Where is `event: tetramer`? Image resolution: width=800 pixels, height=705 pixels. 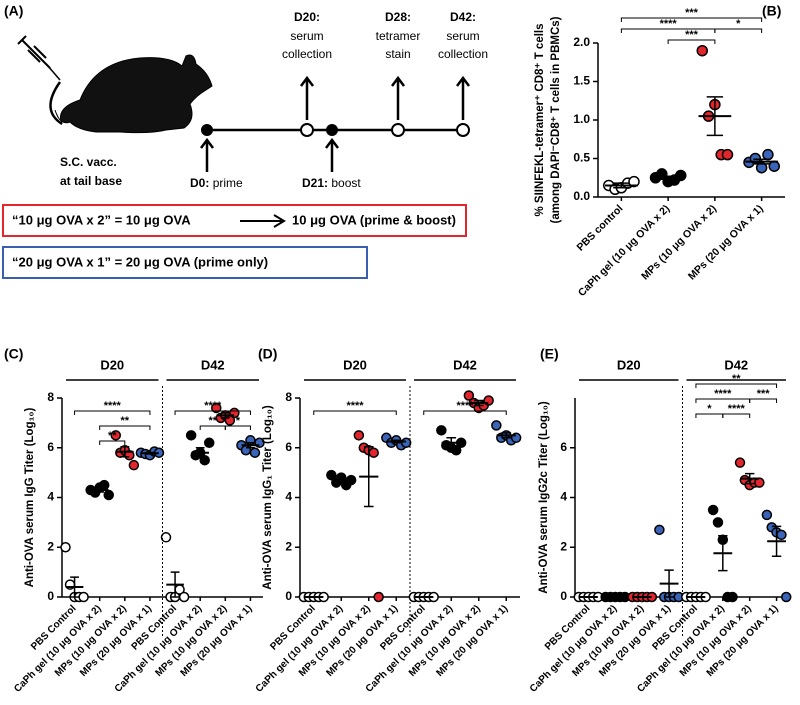 event: tetramer is located at coordinates (398, 36).